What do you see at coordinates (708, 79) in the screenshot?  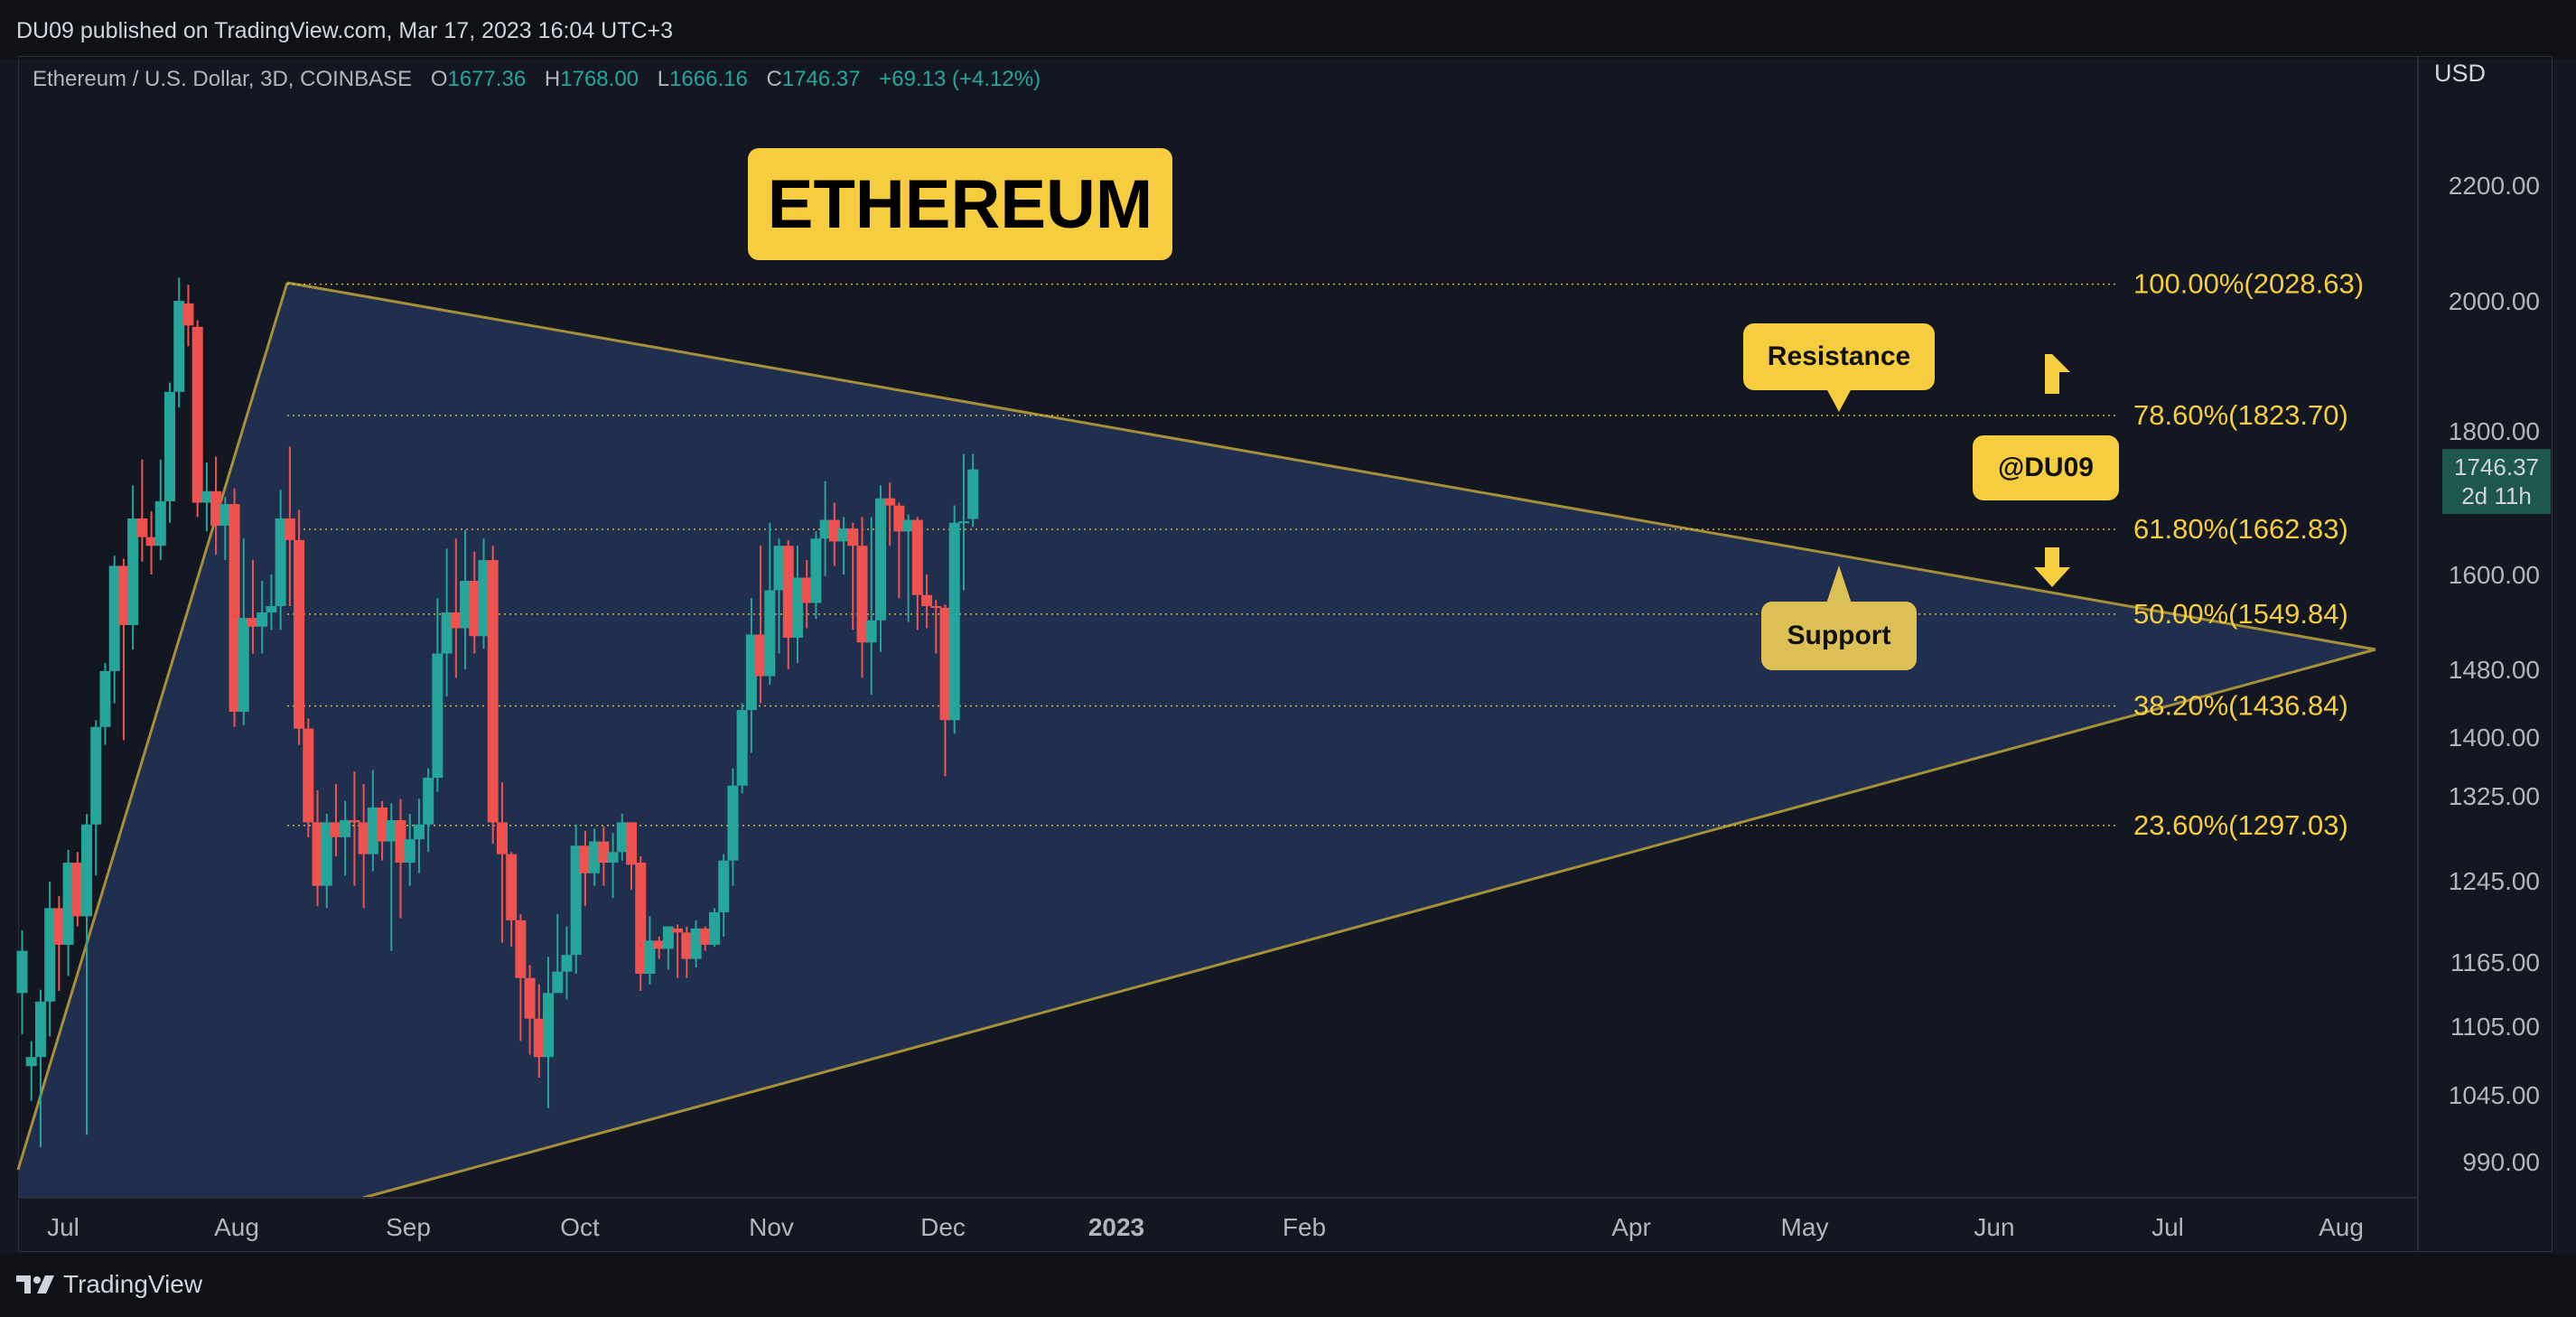 I see `low-value: 1666.16` at bounding box center [708, 79].